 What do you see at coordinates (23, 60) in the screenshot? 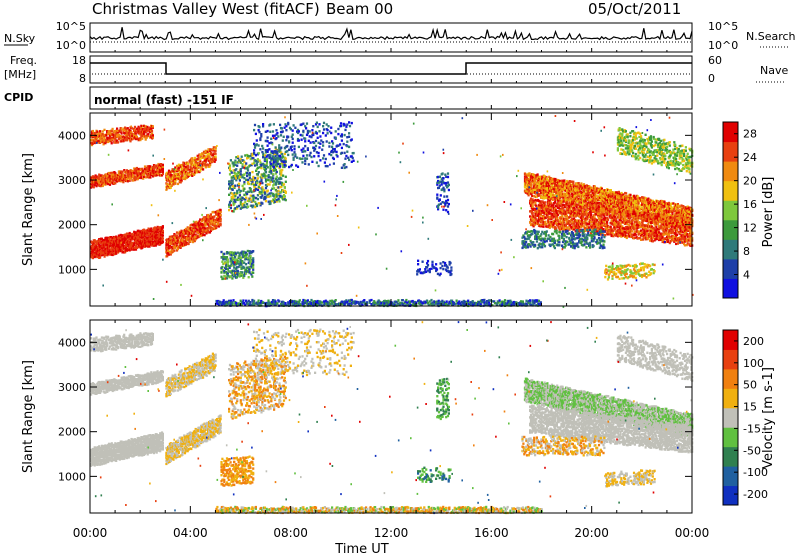
I see `freq-label: Freq.` at bounding box center [23, 60].